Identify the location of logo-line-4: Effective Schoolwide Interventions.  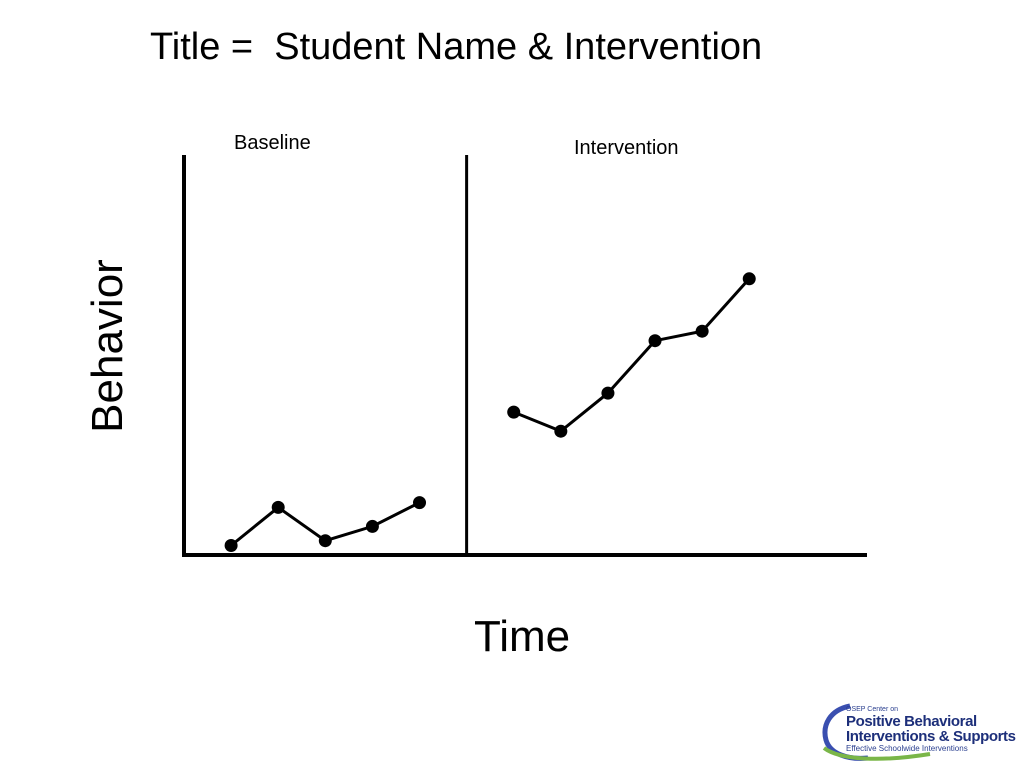
(907, 748).